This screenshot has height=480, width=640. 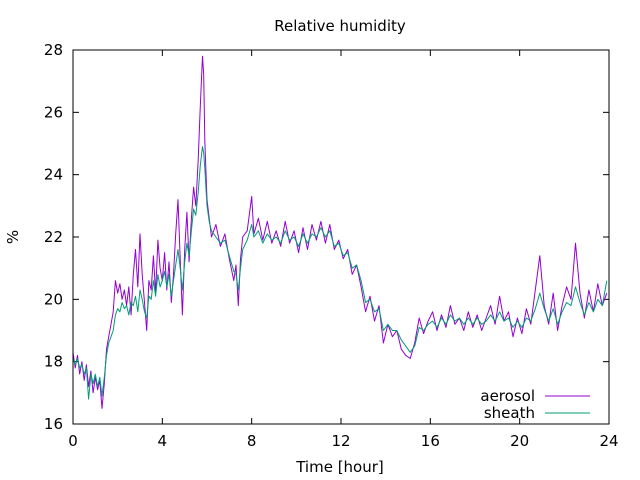 I want to click on x-tick-label: 12, so click(x=340, y=441).